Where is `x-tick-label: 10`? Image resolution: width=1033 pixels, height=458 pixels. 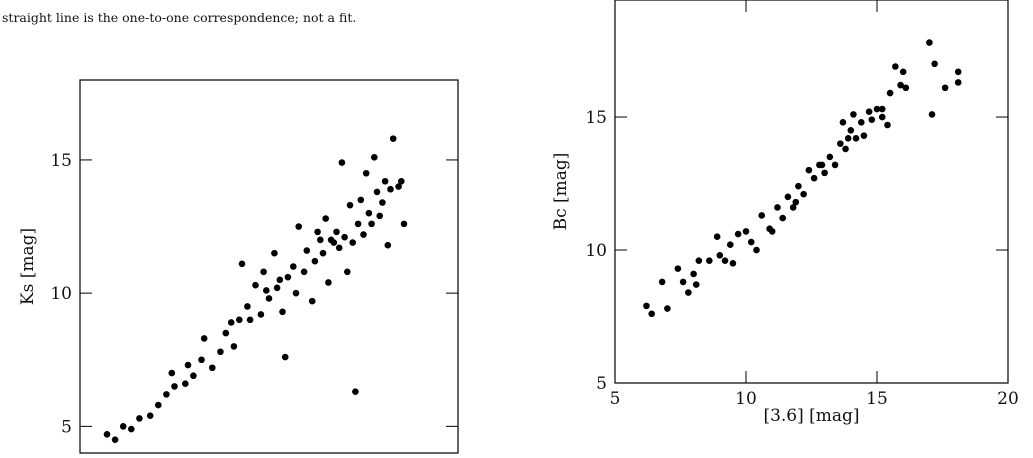 x-tick-label: 10 is located at coordinates (746, 399).